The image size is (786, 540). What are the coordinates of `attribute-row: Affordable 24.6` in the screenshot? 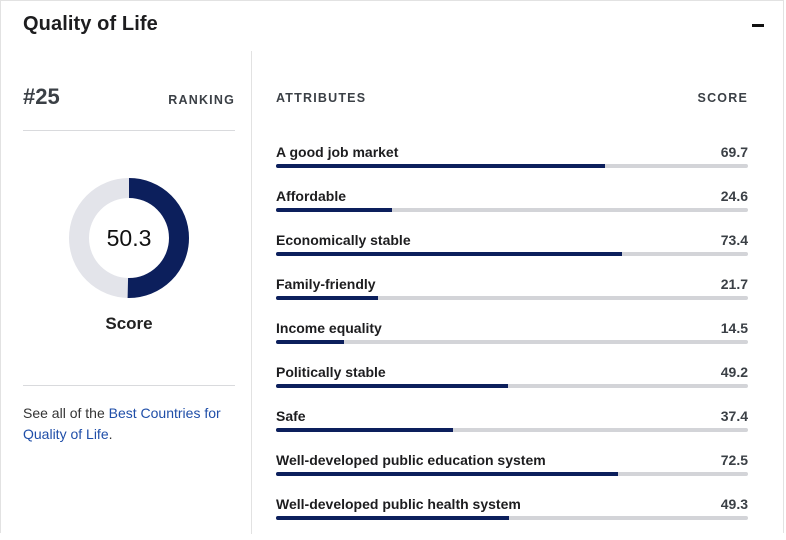 It's located at (512, 210).